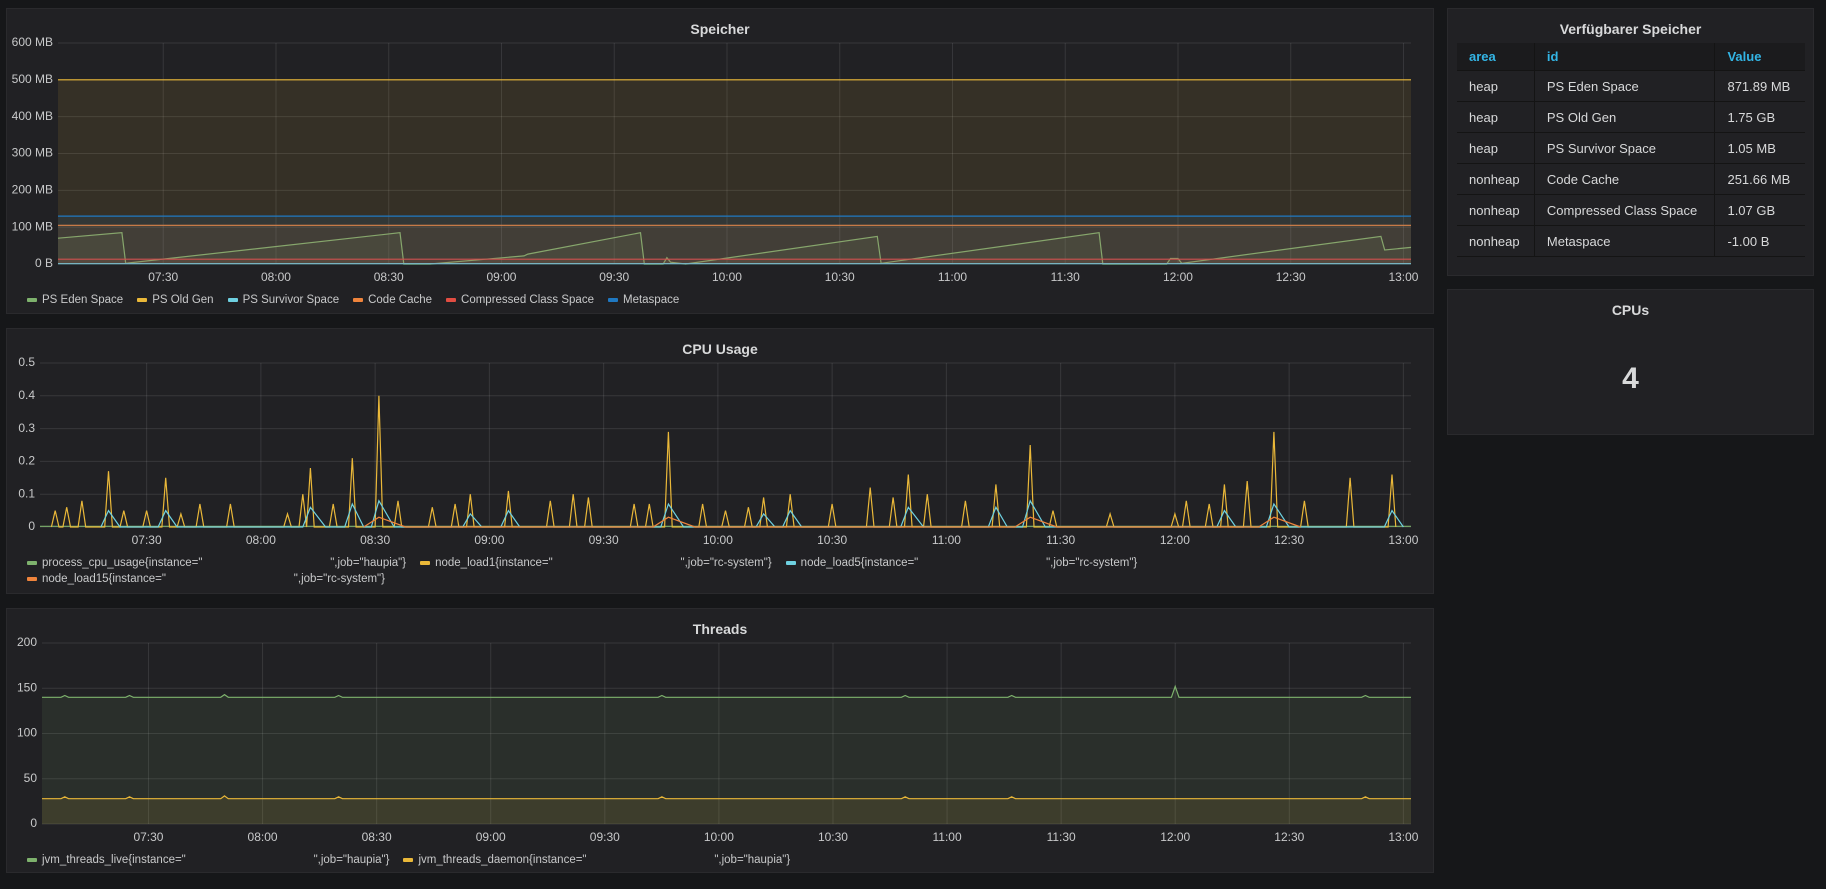 The height and width of the screenshot is (889, 1826). I want to click on stat-panel: CPUs 4, so click(1630, 362).